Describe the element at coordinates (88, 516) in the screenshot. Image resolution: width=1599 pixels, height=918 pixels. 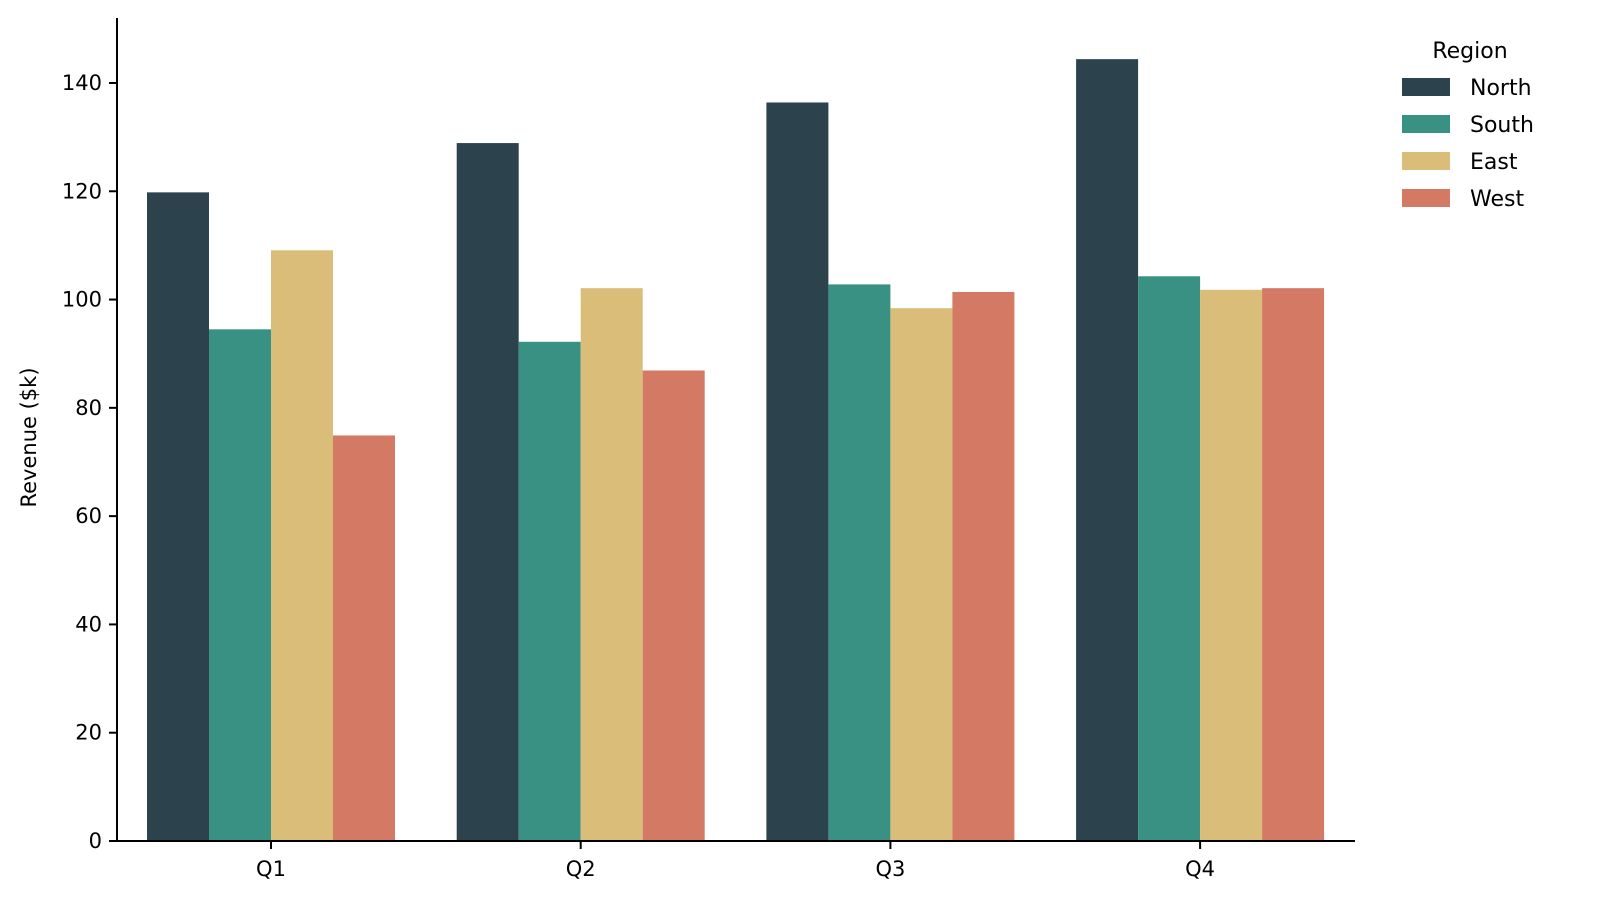
I see `y-tick-label: 60` at that location.